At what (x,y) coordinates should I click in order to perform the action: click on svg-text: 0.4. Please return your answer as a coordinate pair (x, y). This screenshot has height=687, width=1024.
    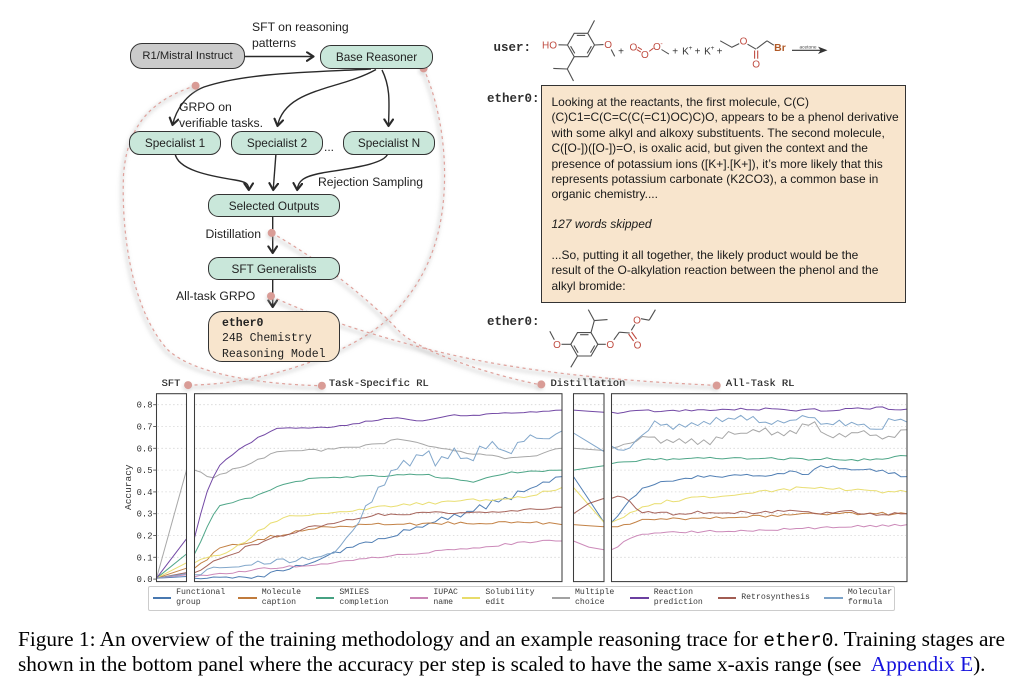
    Looking at the image, I should click on (145, 493).